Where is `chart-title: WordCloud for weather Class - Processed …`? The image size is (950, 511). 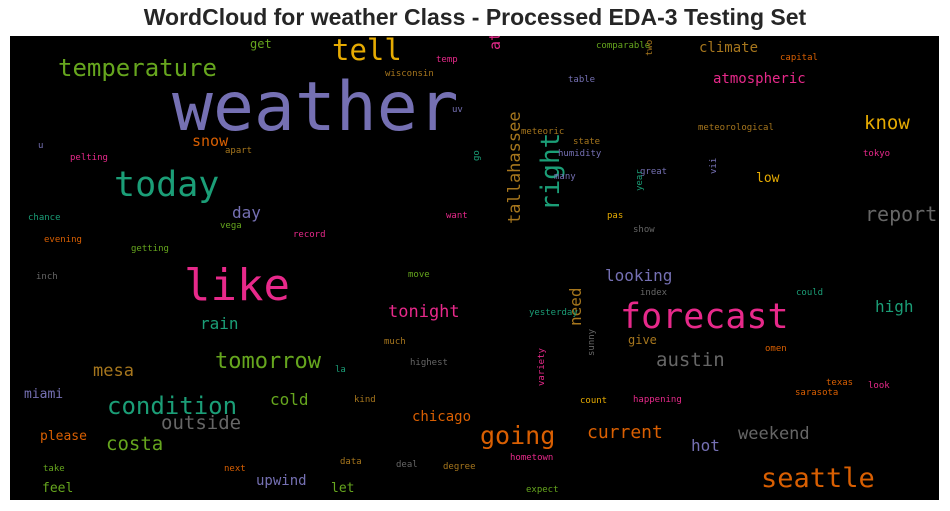 chart-title: WordCloud for weather Class - Processed … is located at coordinates (475, 17).